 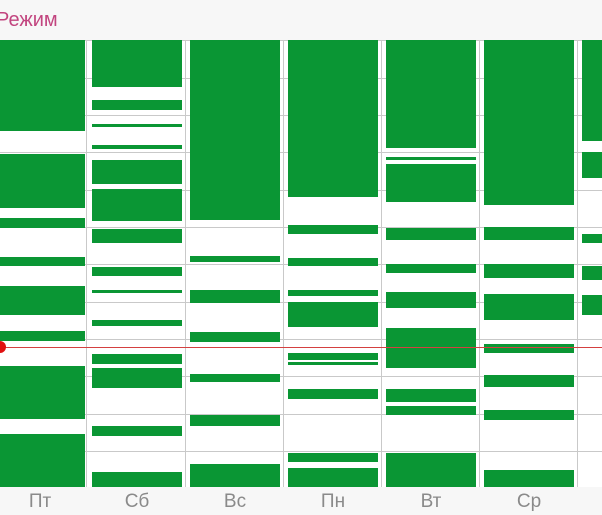 What do you see at coordinates (333, 501) in the screenshot?
I see `day-label: Пн` at bounding box center [333, 501].